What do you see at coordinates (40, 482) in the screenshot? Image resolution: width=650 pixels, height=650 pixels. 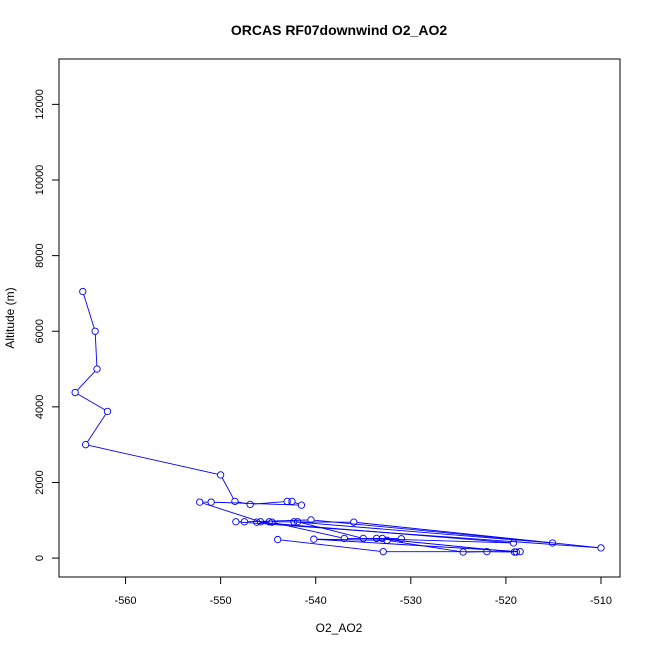 I see `y-tick-label: 2000` at bounding box center [40, 482].